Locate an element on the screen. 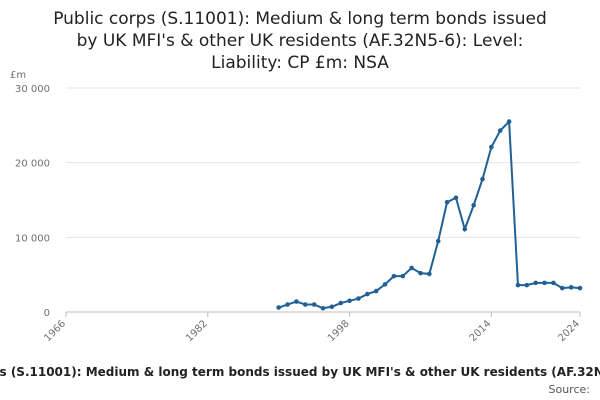 This screenshot has height=400, width=600. source-label: Source: is located at coordinates (570, 389).